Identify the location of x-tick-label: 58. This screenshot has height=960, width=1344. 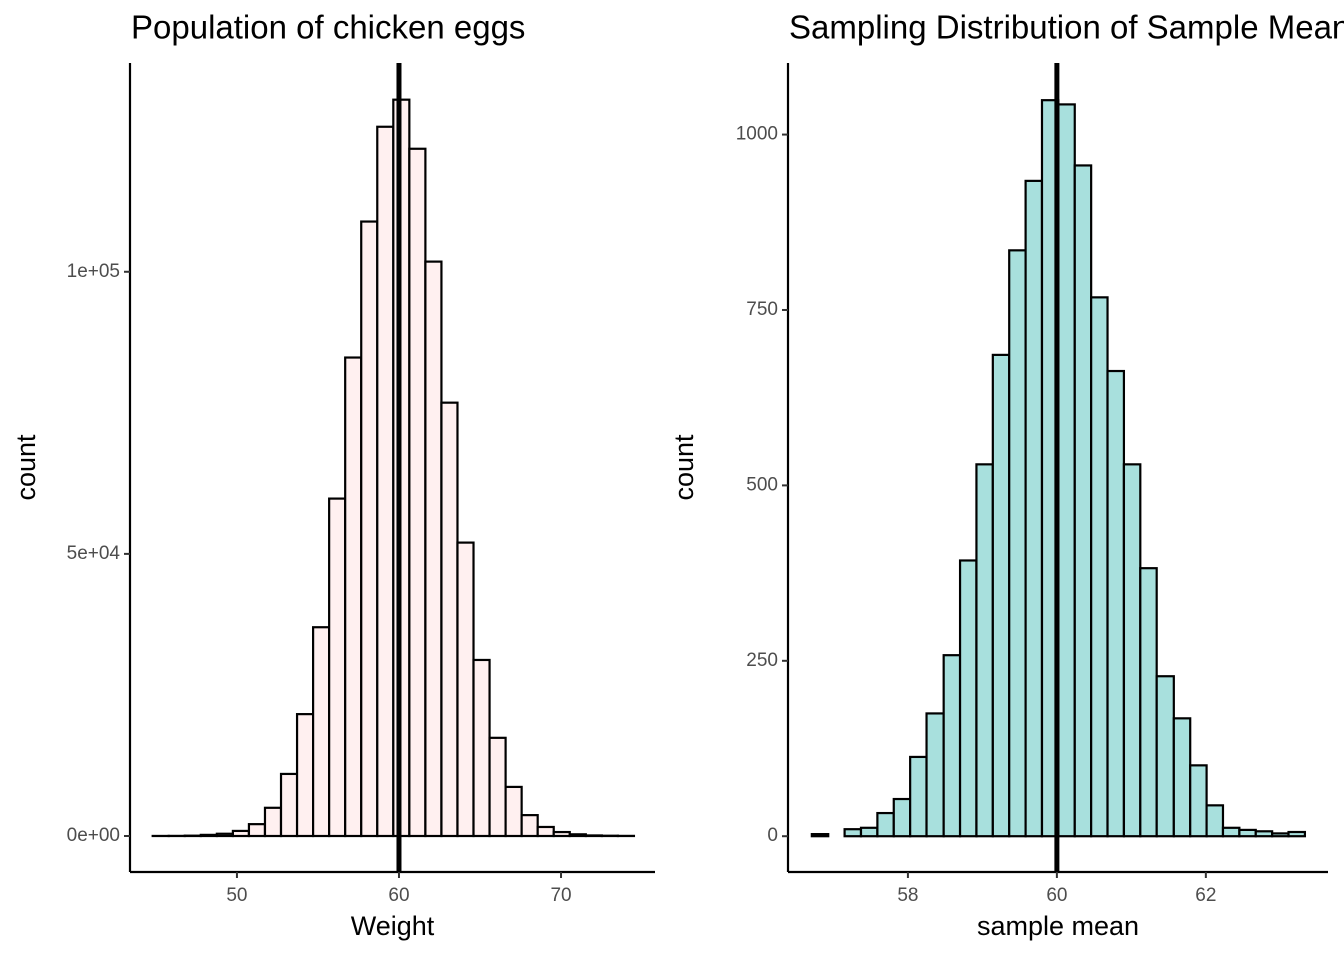
(907, 895).